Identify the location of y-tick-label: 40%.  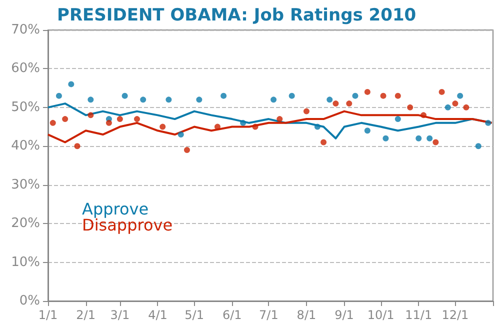
(25, 146).